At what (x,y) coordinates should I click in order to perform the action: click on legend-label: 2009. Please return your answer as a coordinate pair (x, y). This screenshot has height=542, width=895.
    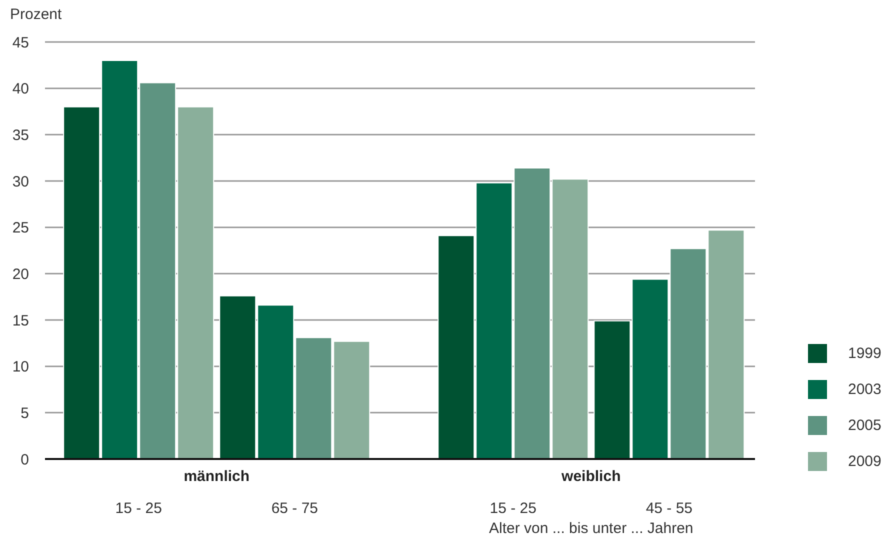
    Looking at the image, I should click on (865, 461).